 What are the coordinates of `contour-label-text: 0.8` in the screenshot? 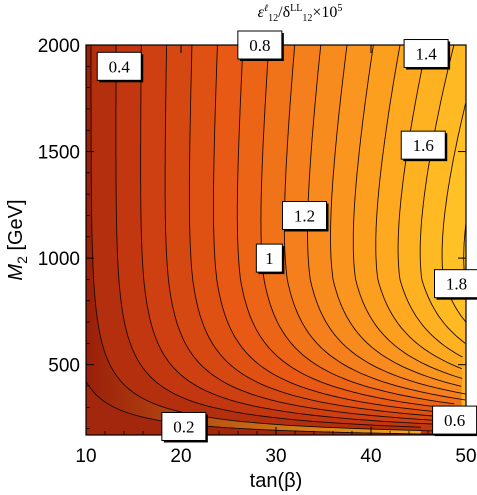 It's located at (259, 45).